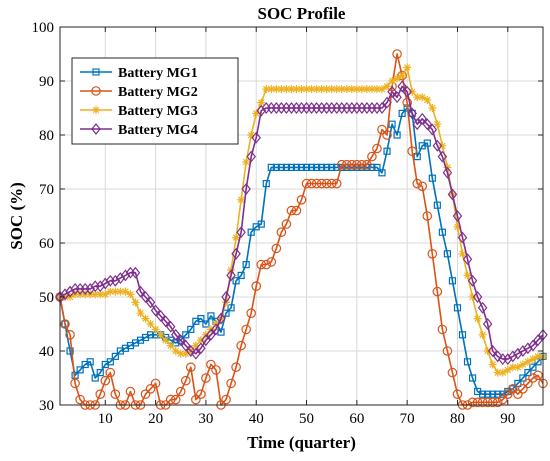 The image size is (550, 461). I want to click on legend-item: Battery MG4, so click(139, 130).